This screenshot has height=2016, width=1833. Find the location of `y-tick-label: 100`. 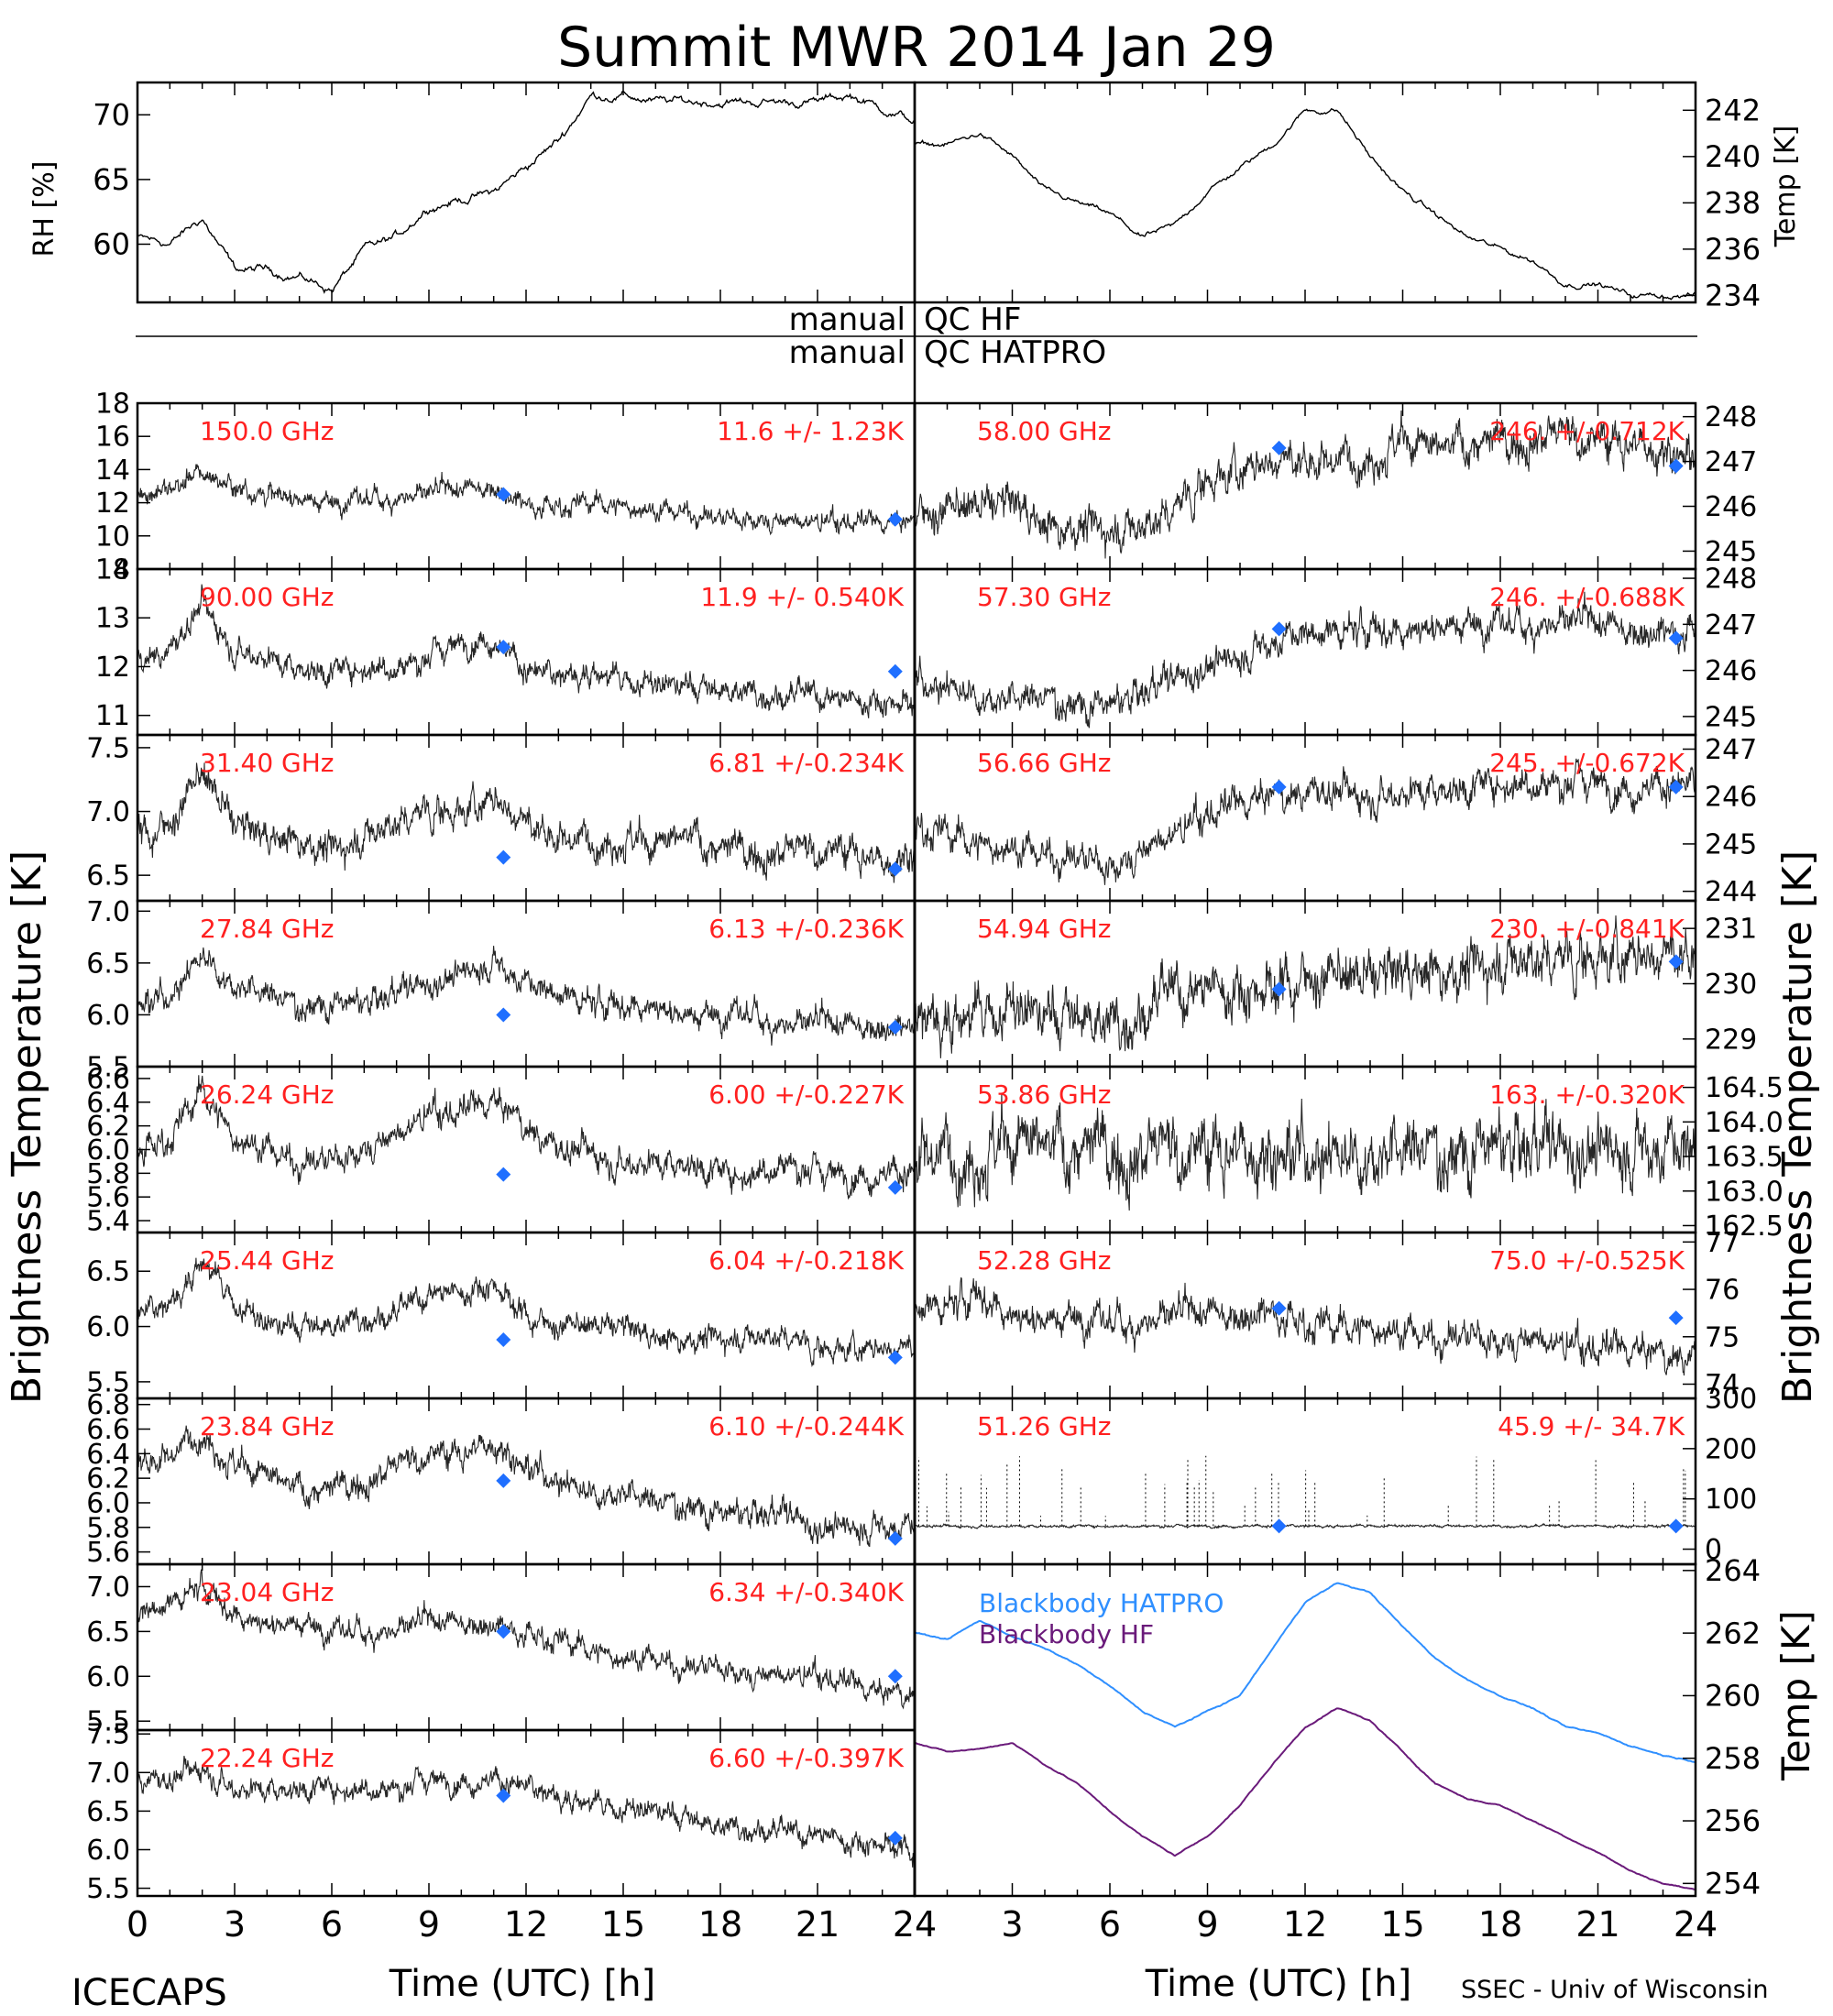

y-tick-label: 100 is located at coordinates (1731, 1500).